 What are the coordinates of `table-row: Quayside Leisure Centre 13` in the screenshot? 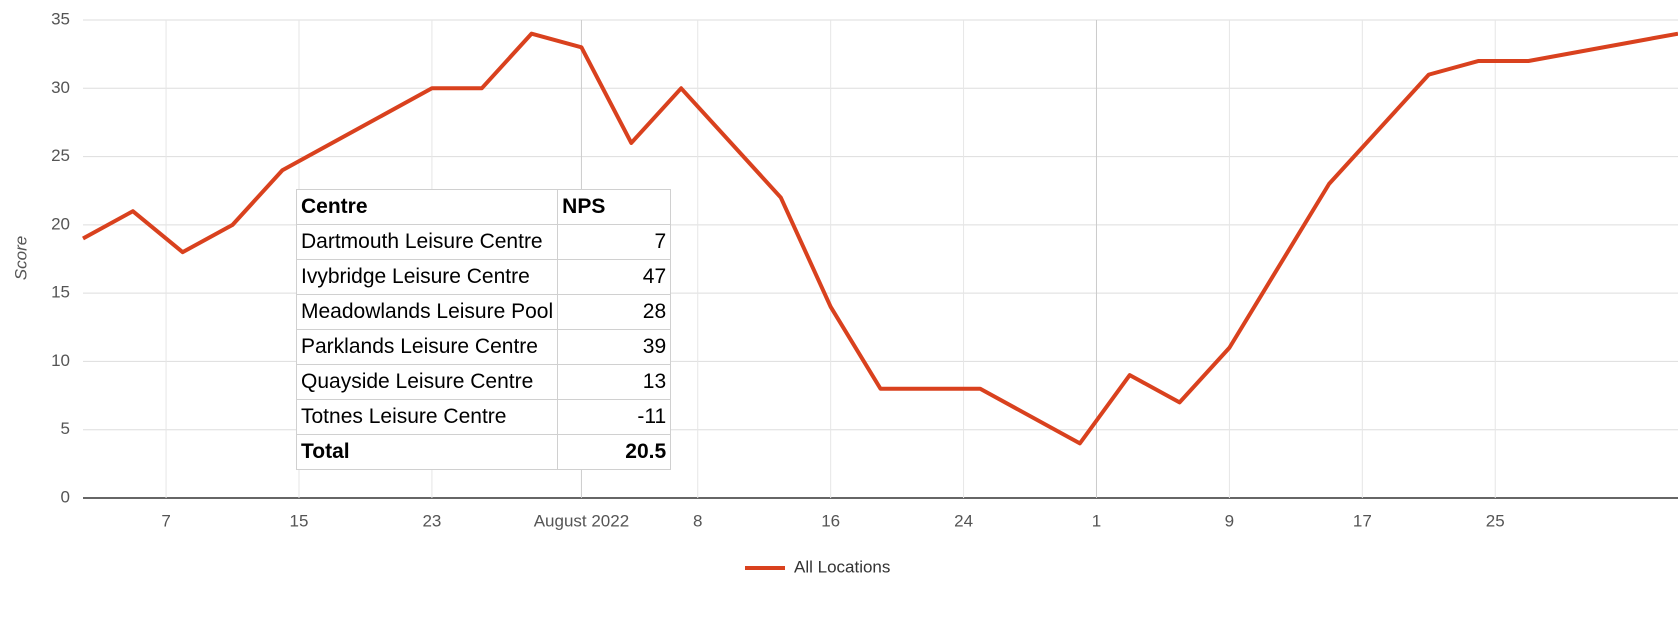 It's located at (483, 382).